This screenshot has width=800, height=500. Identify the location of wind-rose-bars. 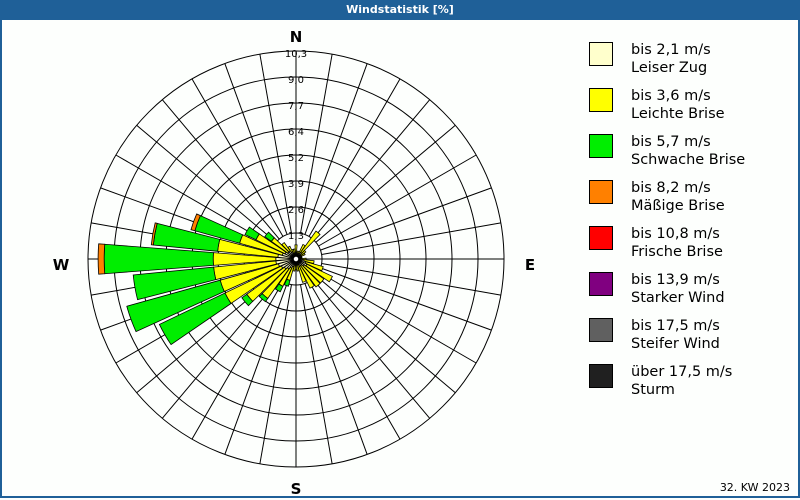
(215, 279).